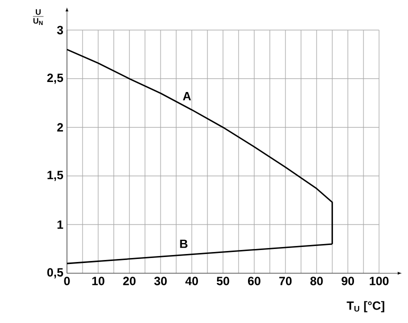  Describe the element at coordinates (316, 281) in the screenshot. I see `x-tick-label: 80` at that location.